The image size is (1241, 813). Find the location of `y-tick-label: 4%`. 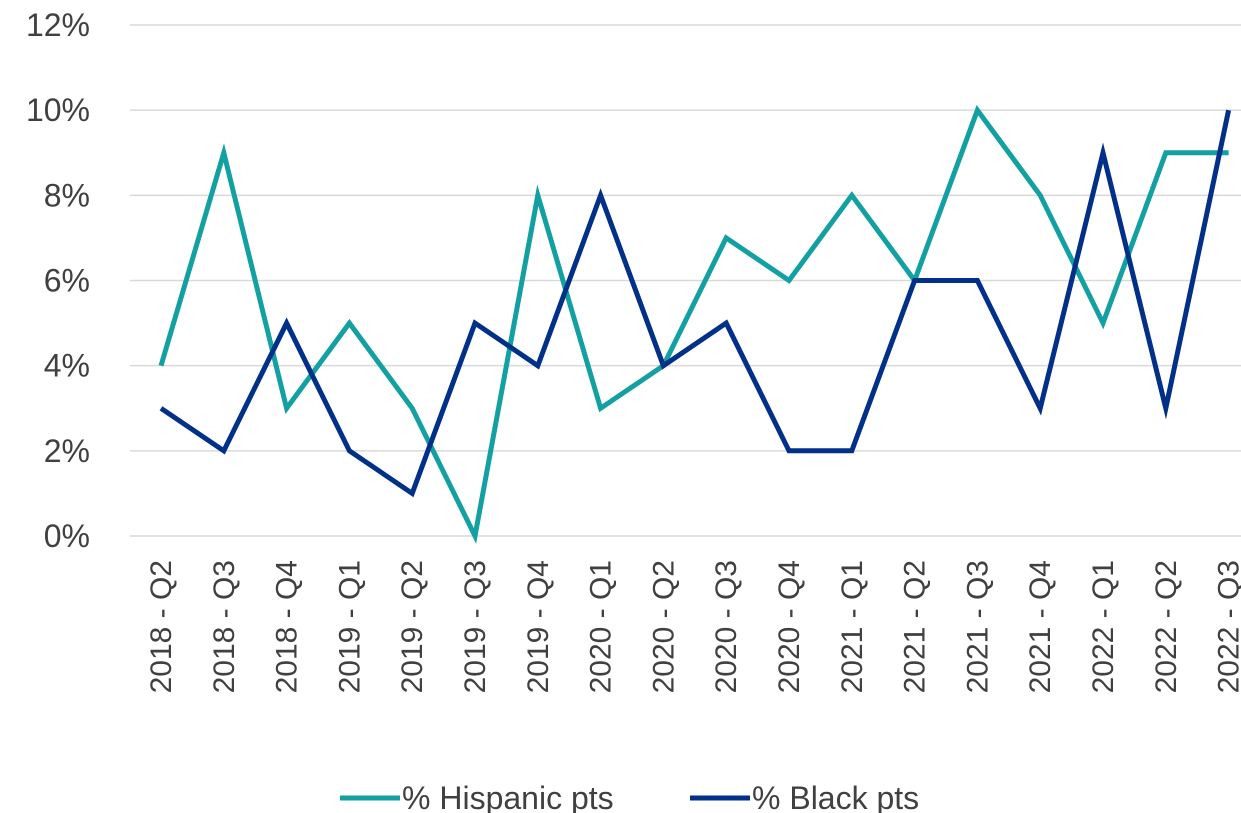

y-tick-label: 4% is located at coordinates (67, 366).